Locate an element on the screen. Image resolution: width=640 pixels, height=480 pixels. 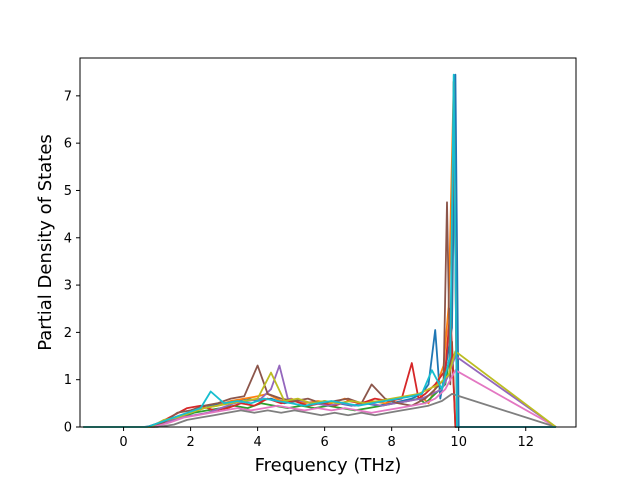
x-tick-label: 6 is located at coordinates (325, 442).